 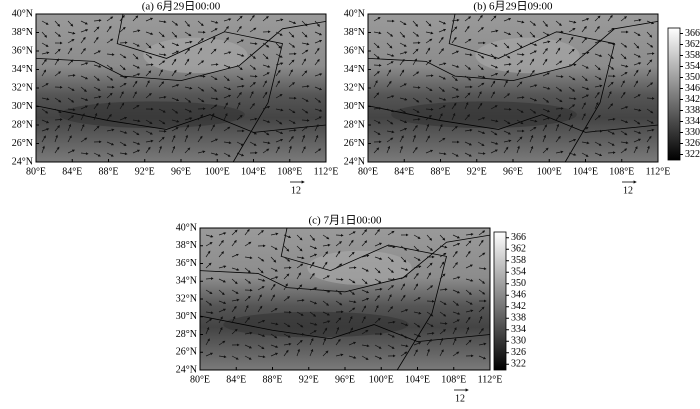 I want to click on colorbar-tick-label: 338, so click(x=692, y=110).